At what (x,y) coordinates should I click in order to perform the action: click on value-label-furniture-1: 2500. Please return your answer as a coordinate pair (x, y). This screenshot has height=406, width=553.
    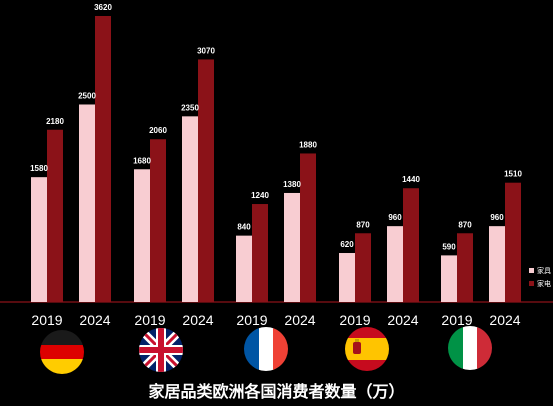
    Looking at the image, I should click on (87, 95).